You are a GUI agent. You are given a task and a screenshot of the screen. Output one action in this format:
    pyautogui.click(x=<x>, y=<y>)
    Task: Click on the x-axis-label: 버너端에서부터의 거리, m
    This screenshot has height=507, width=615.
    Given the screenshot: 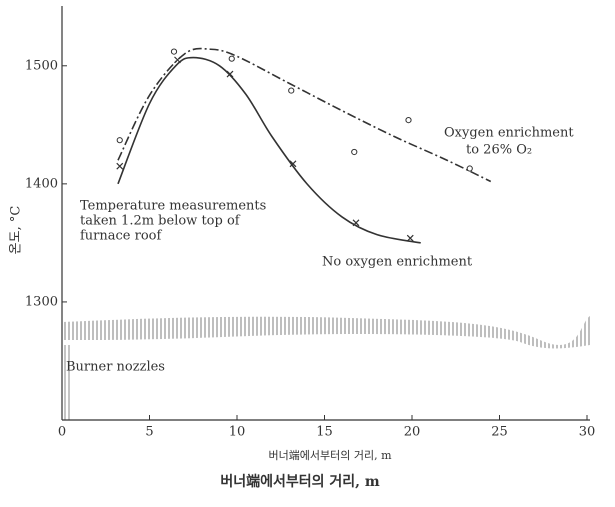 What is the action you would take?
    pyautogui.click(x=300, y=481)
    